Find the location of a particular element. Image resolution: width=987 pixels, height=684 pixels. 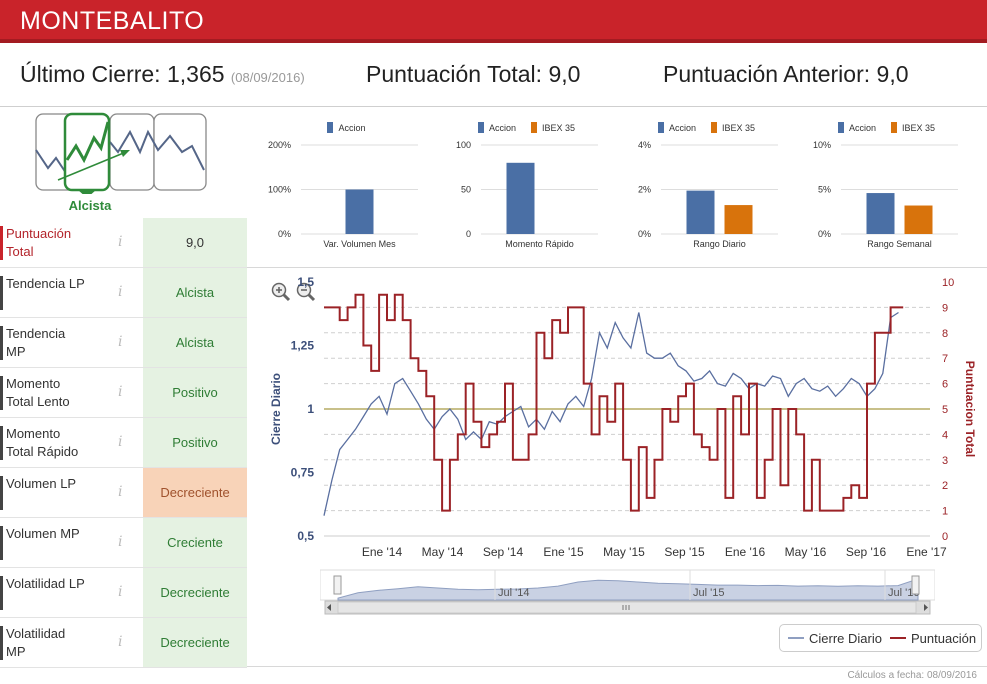

legend-label: Accion is located at coordinates (352, 128).